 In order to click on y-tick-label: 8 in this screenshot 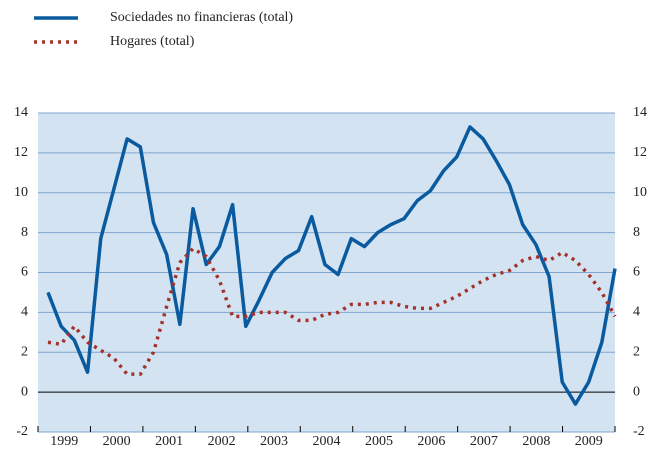, I will do `click(24, 232)`.